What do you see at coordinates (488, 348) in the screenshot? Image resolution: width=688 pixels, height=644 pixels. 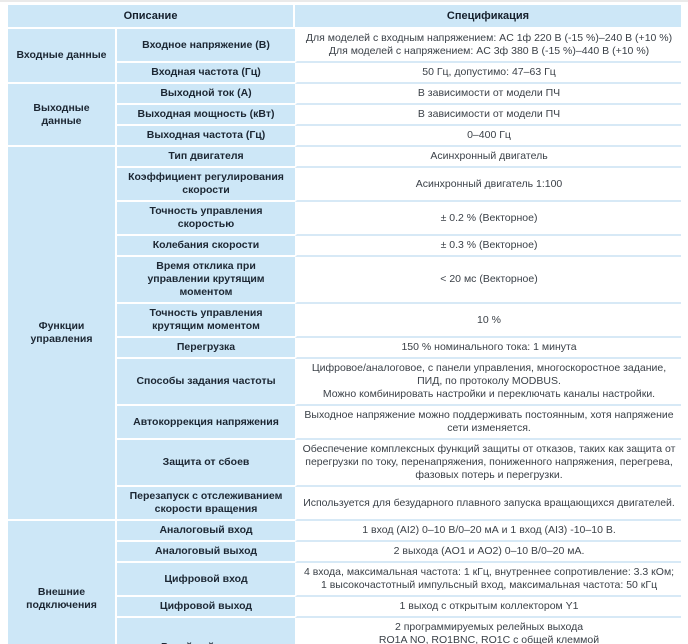 I see `spec-value-cell: 150 % номинального тока: 1 минута` at bounding box center [488, 348].